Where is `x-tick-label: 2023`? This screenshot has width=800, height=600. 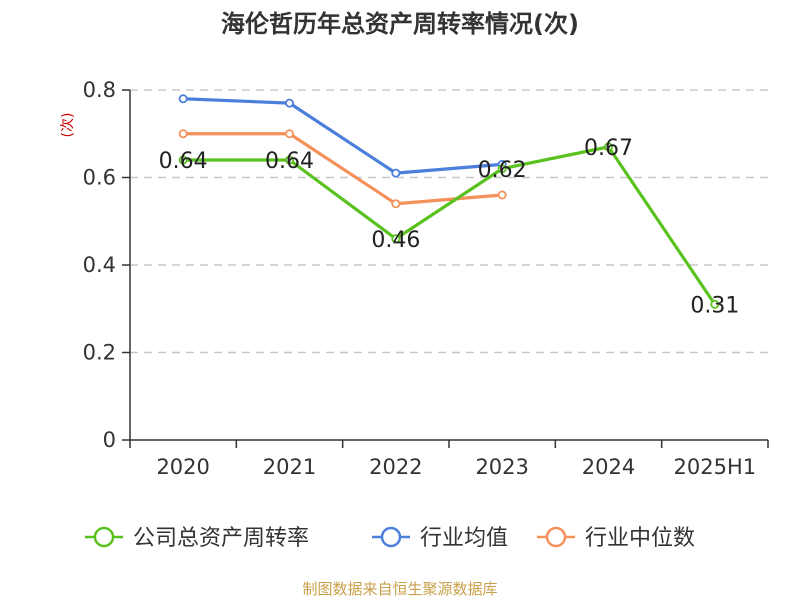
x-tick-label: 2023 is located at coordinates (501, 467).